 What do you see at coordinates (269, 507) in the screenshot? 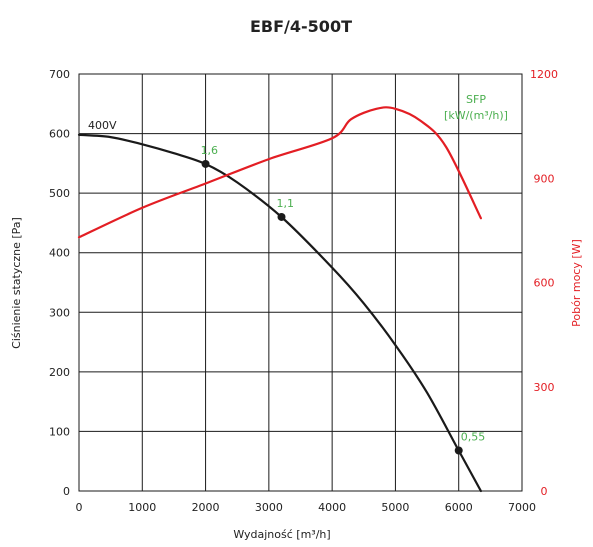
I see `x-tick-label: 3000` at bounding box center [269, 507].